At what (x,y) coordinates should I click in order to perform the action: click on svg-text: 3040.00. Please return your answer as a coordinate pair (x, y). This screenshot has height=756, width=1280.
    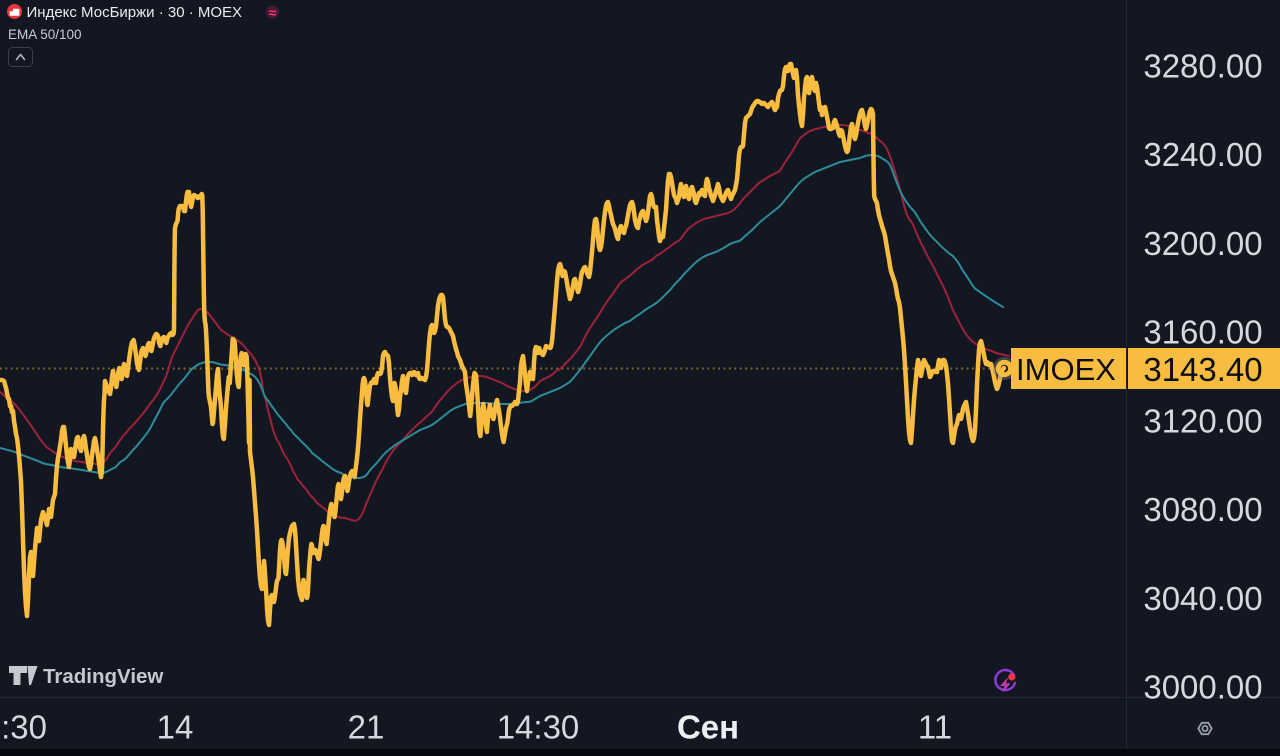
    Looking at the image, I should click on (1202, 598).